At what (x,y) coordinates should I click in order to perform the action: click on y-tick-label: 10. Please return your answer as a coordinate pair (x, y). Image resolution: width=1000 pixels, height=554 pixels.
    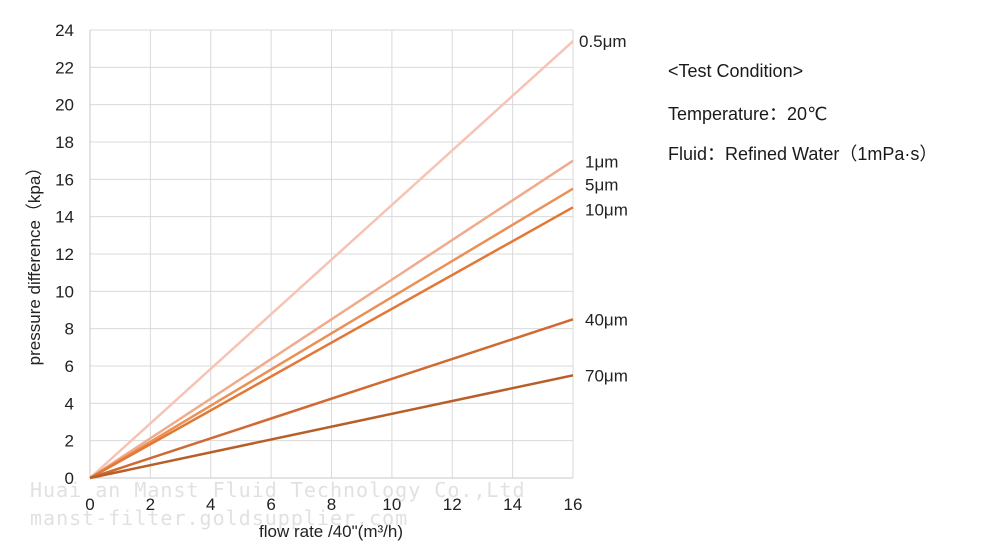
    Looking at the image, I should click on (64, 291).